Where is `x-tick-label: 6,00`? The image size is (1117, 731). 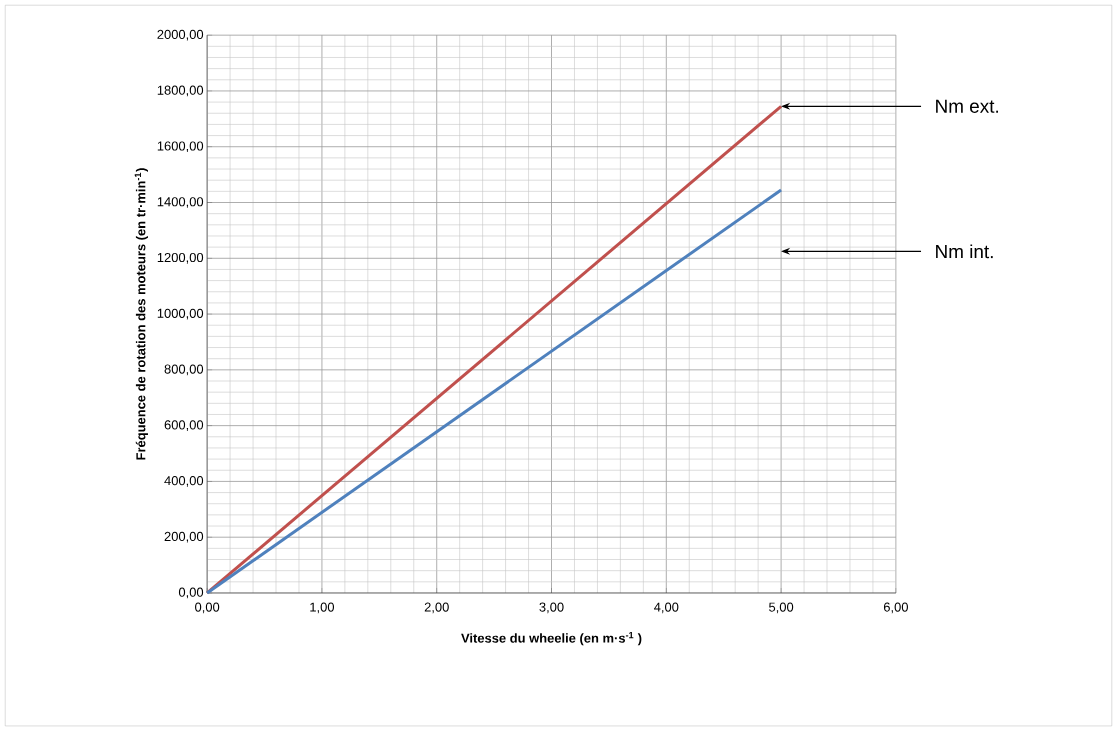 x-tick-label: 6,00 is located at coordinates (895, 608).